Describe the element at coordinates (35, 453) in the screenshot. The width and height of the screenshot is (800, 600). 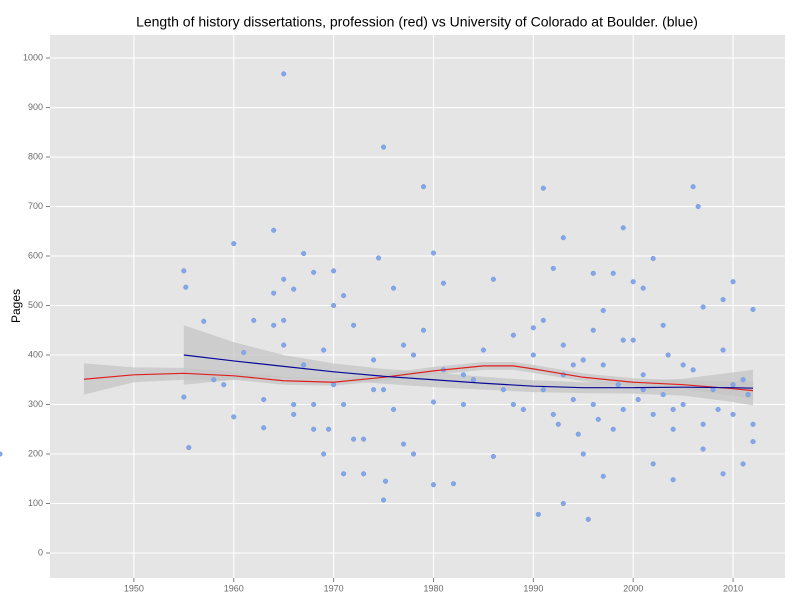
I see `y-tick-label: 200` at that location.